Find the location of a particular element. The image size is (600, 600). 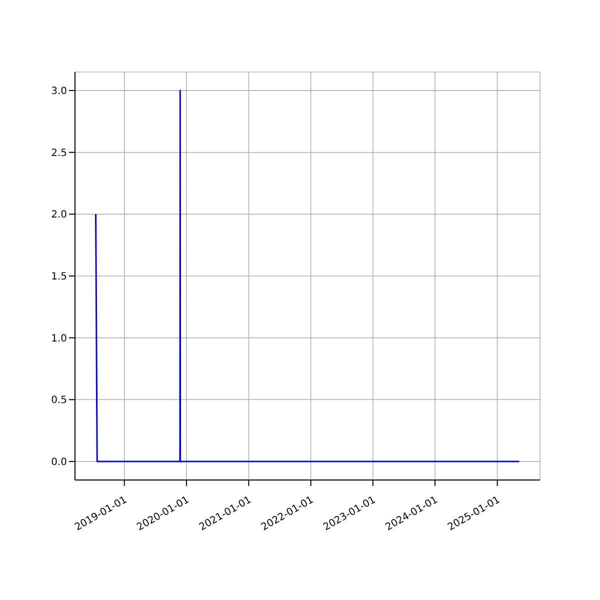

y-tick-label: 1.5 is located at coordinates (59, 277).